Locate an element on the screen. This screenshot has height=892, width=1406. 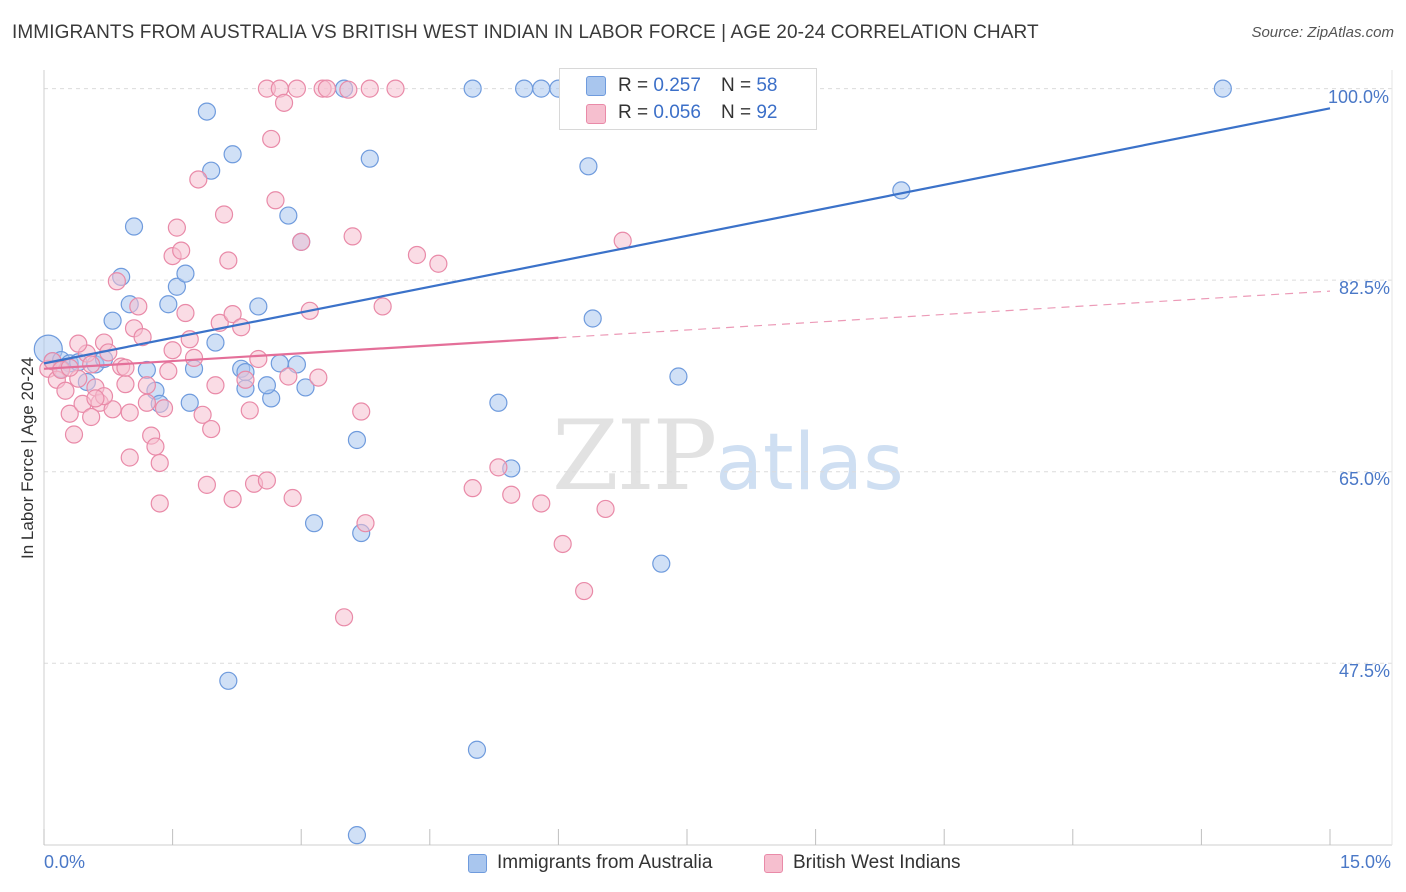
legend-item-bwi: British West Indians is located at coordinates (862, 863).